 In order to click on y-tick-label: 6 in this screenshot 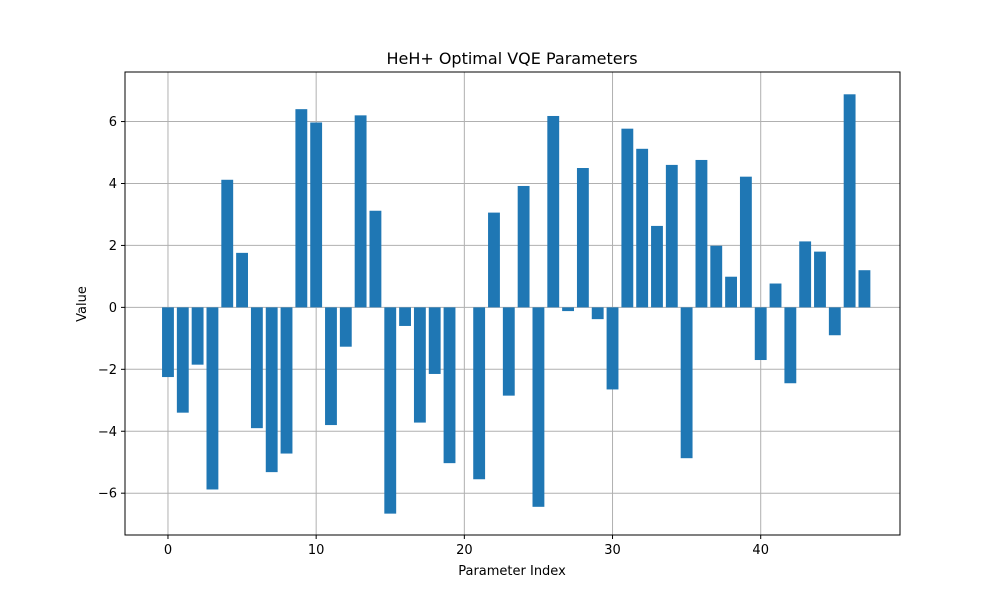, I will do `click(113, 122)`.